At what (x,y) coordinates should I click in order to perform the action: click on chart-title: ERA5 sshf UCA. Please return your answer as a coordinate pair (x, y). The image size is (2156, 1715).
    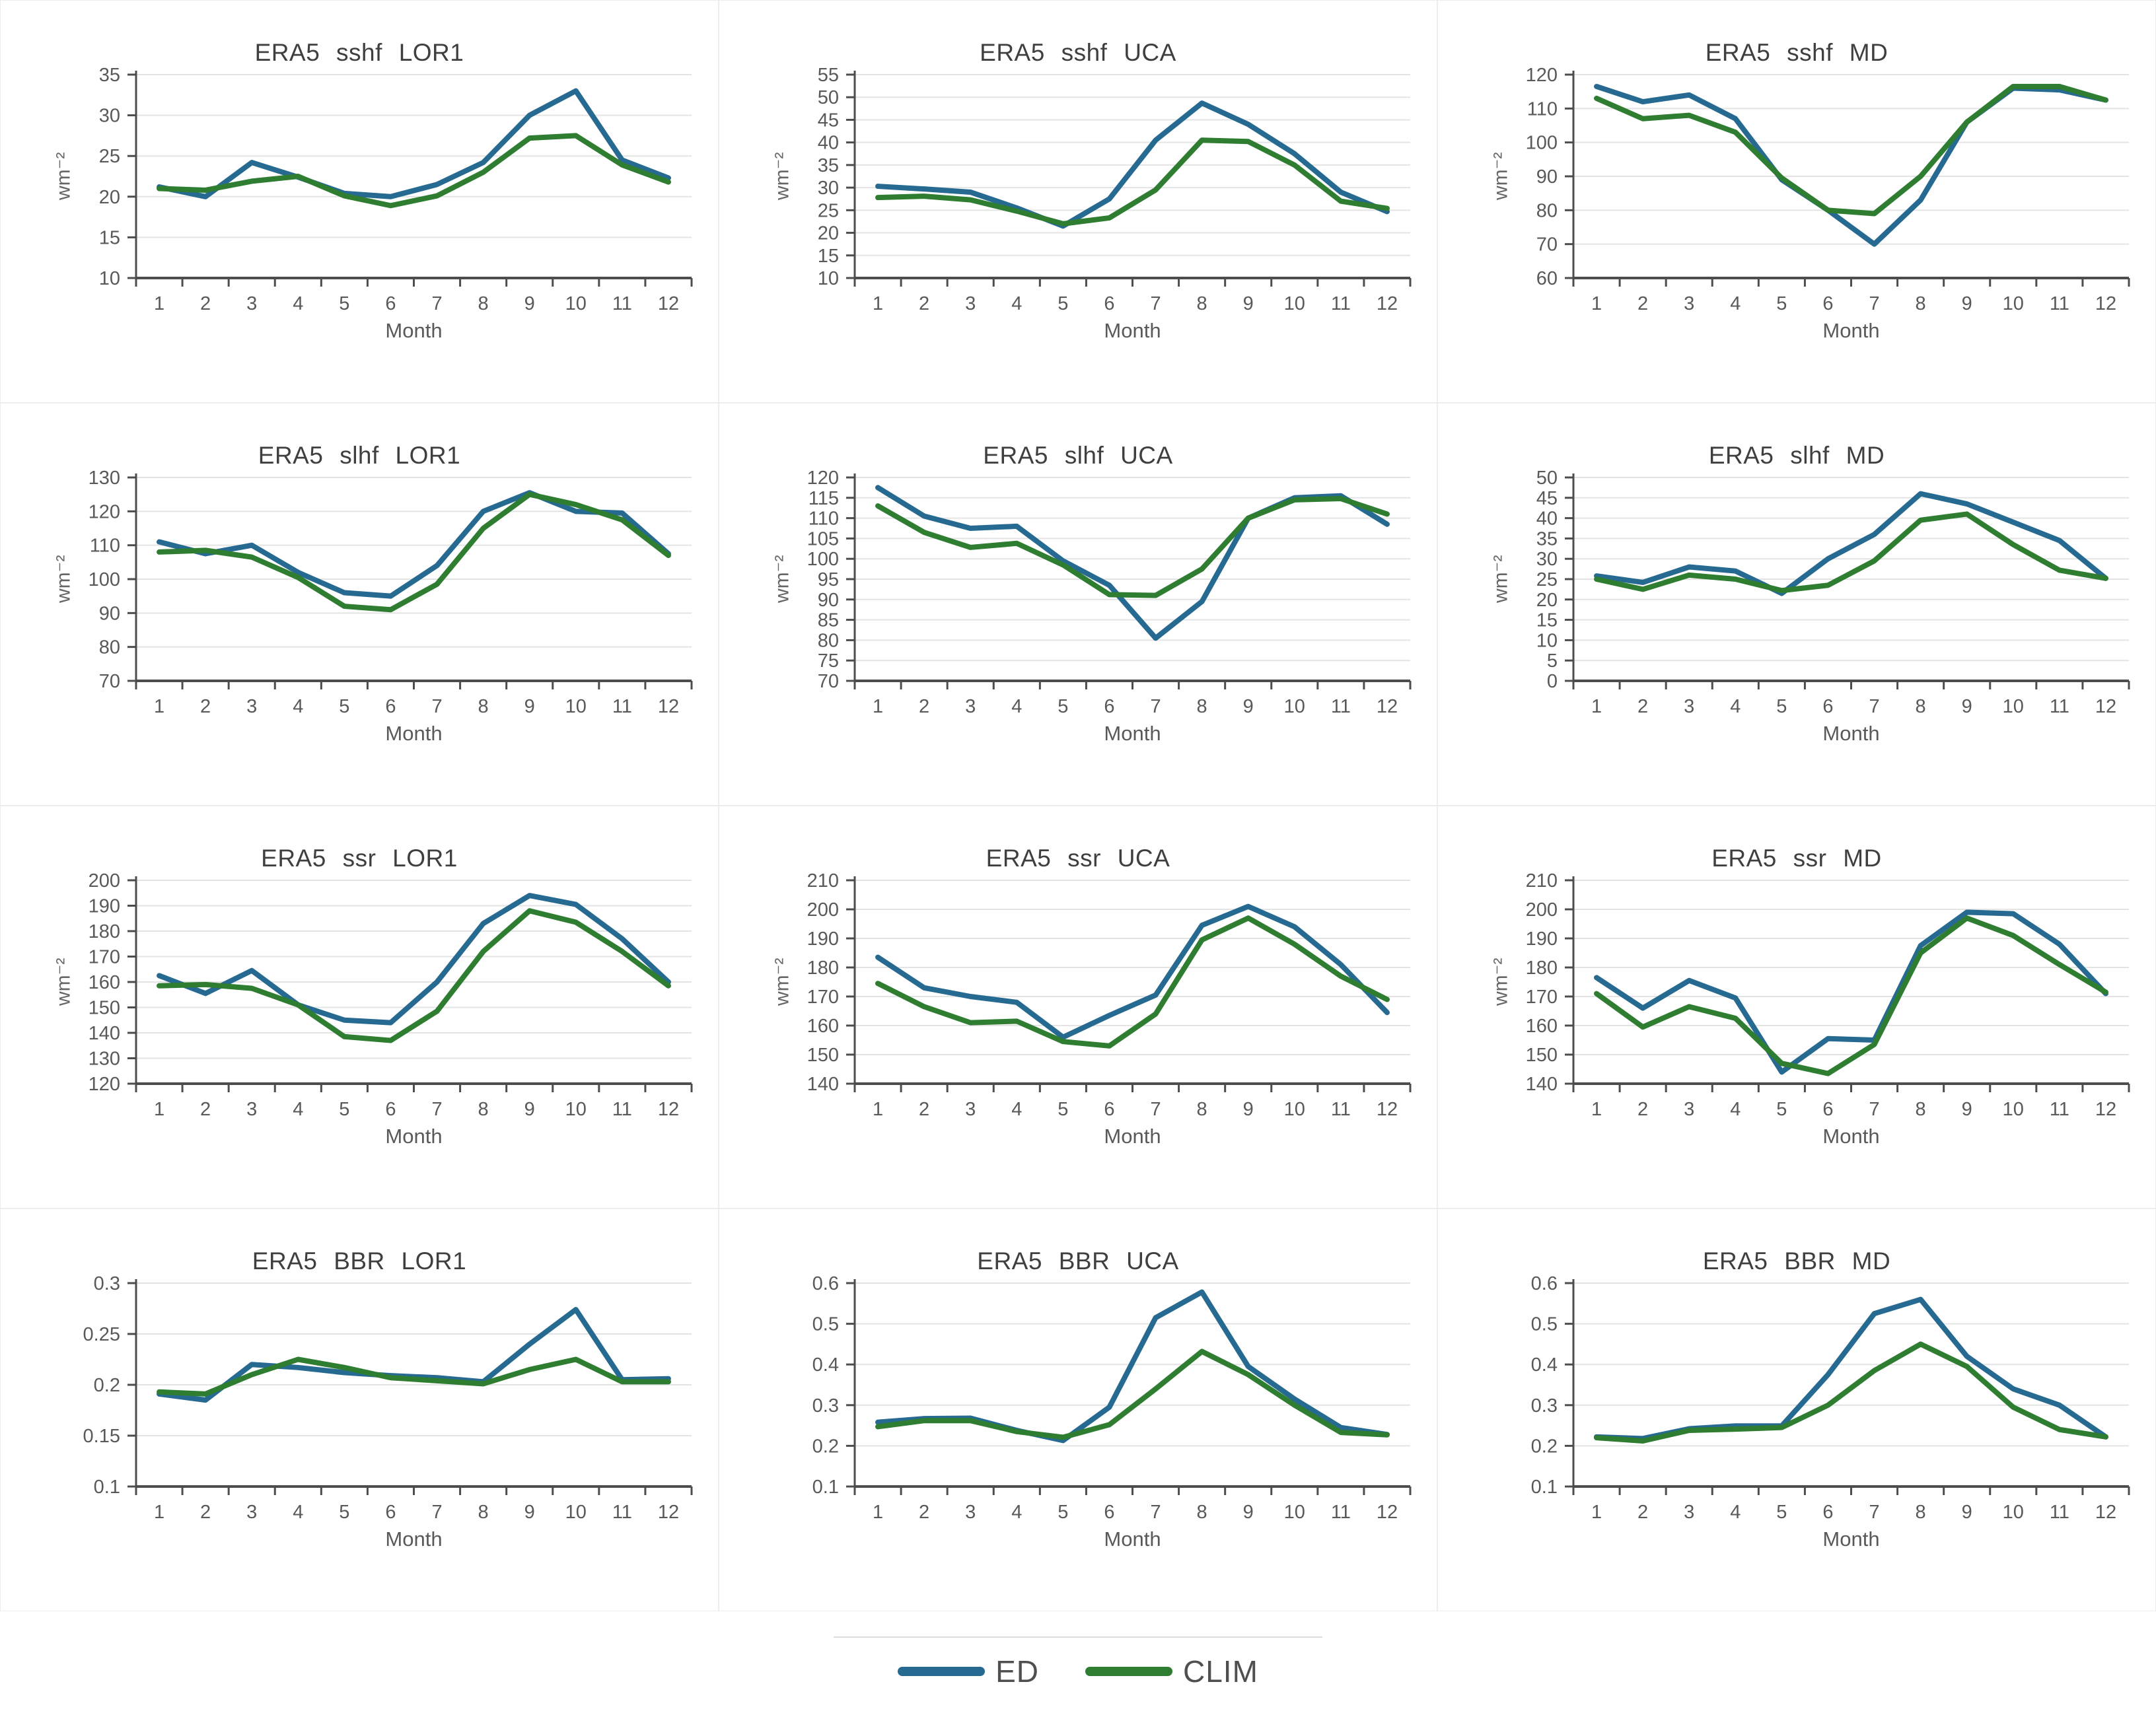
    Looking at the image, I should click on (1078, 52).